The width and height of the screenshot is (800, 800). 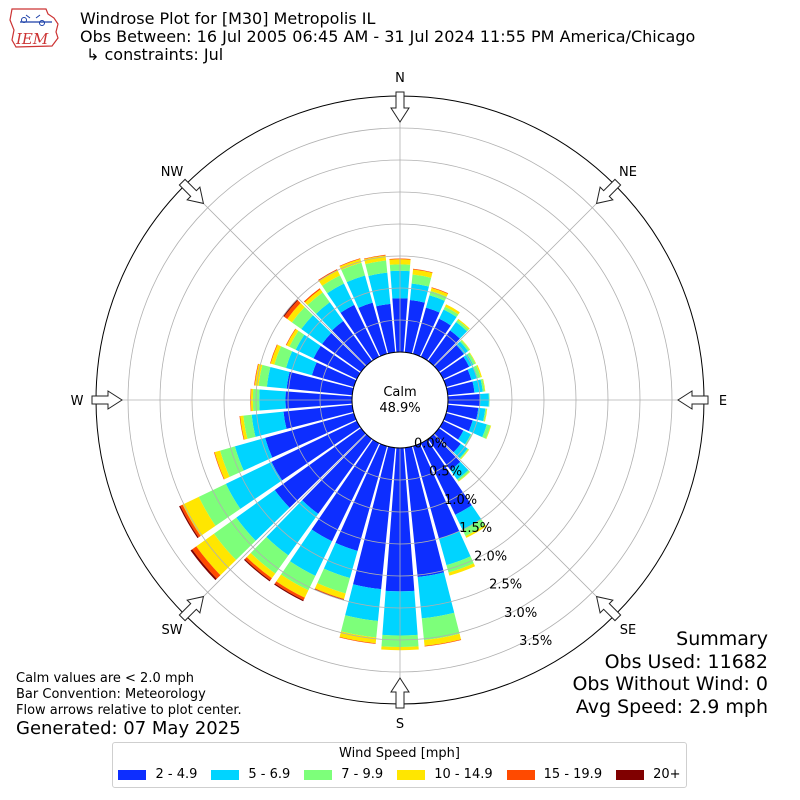 What do you see at coordinates (269, 774) in the screenshot?
I see `legend-label: 5 - 6.9` at bounding box center [269, 774].